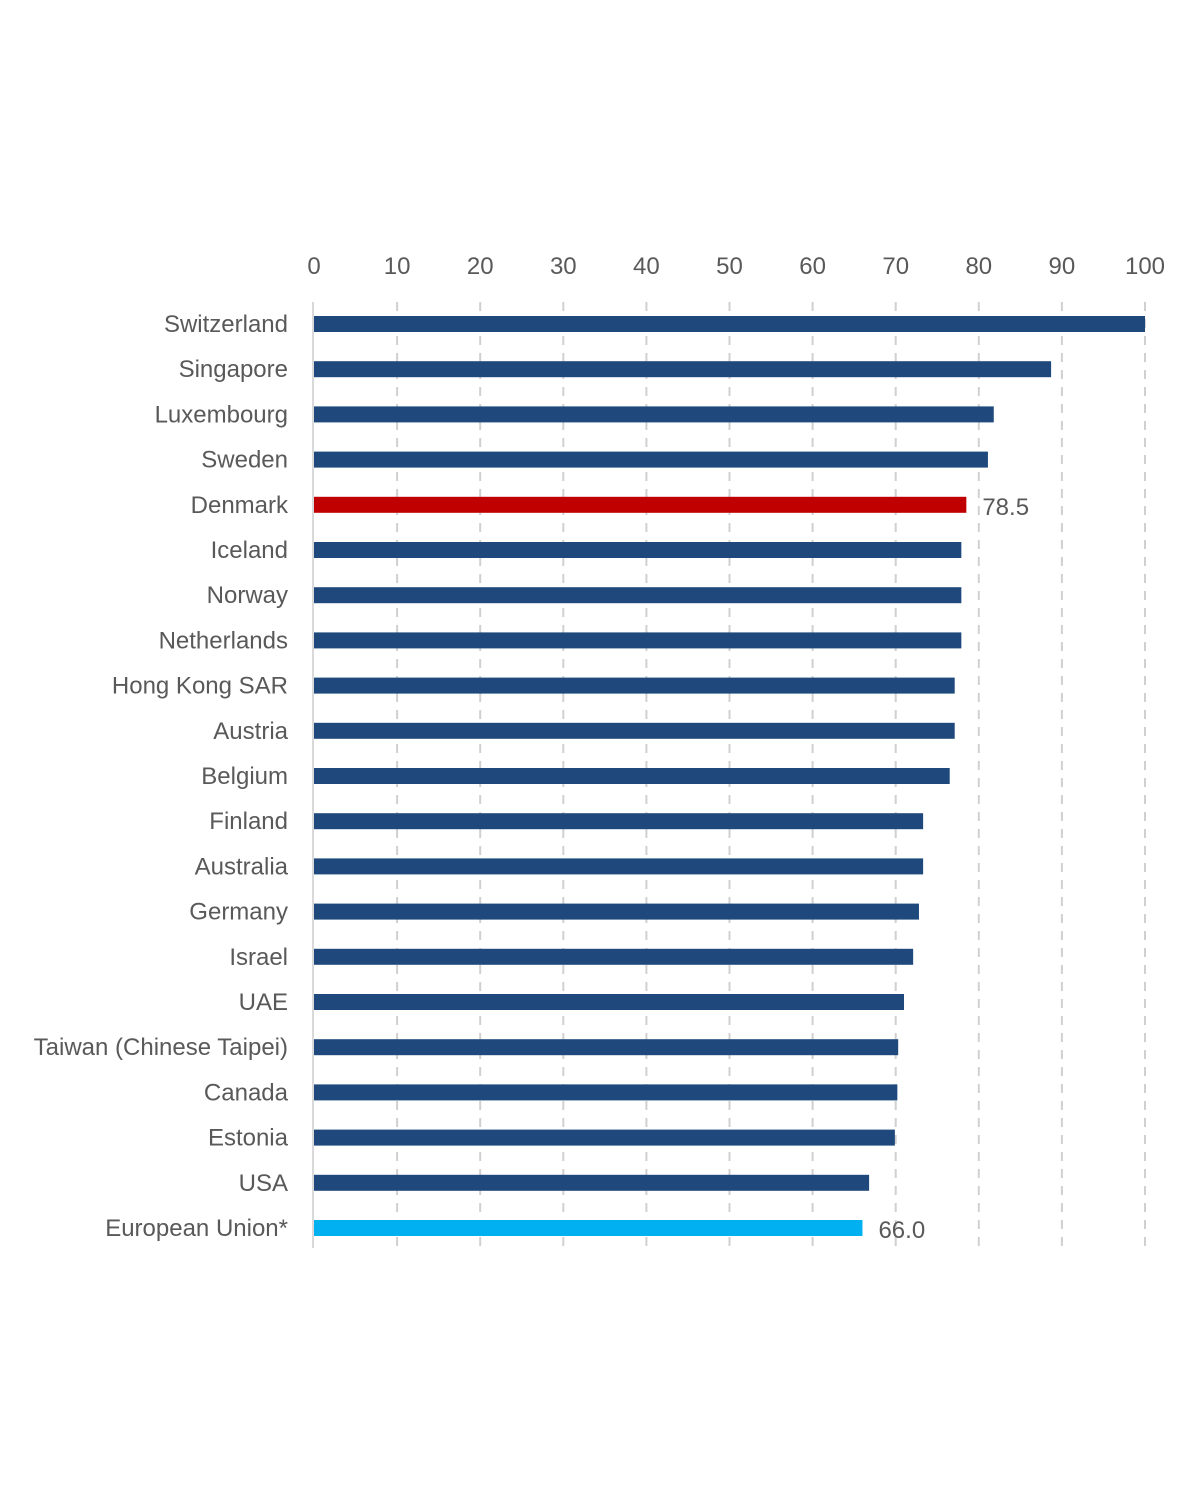 Image resolution: width=1200 pixels, height=1500 pixels. Describe the element at coordinates (221, 414) in the screenshot. I see `category-label: Luxembourg` at that location.